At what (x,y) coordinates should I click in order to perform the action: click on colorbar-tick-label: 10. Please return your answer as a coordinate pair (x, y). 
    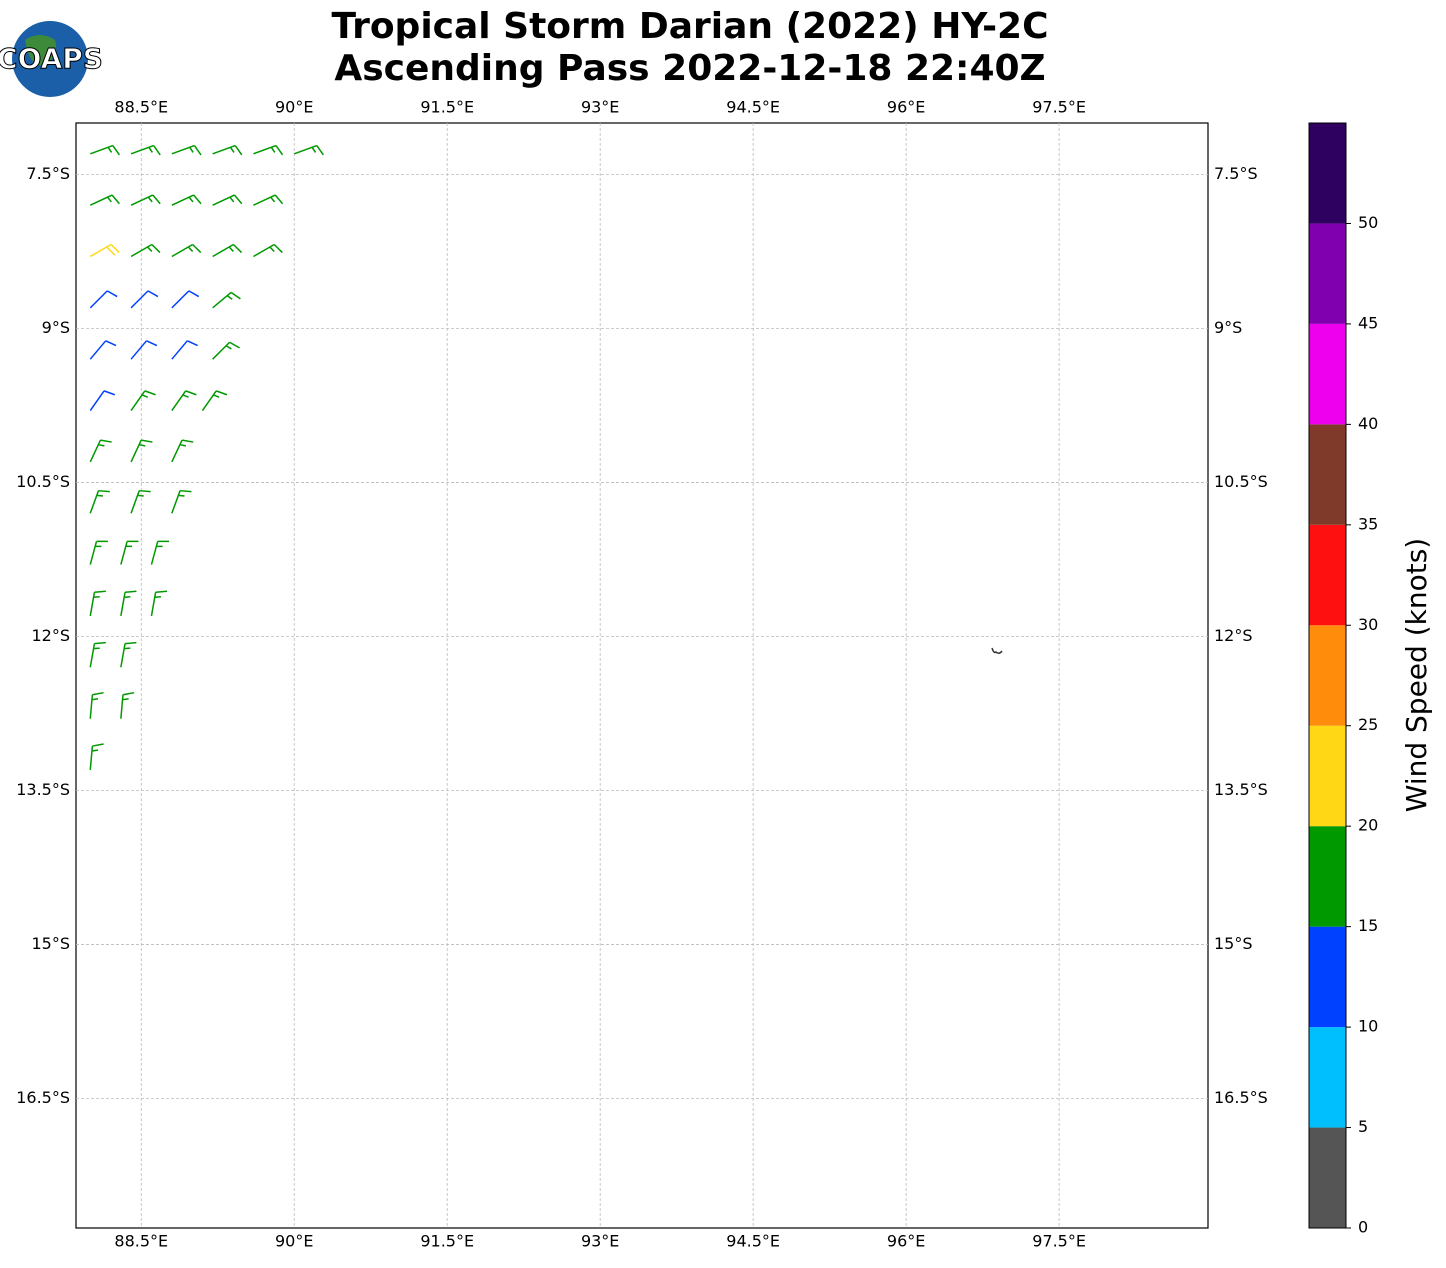
    Looking at the image, I should click on (1368, 1026).